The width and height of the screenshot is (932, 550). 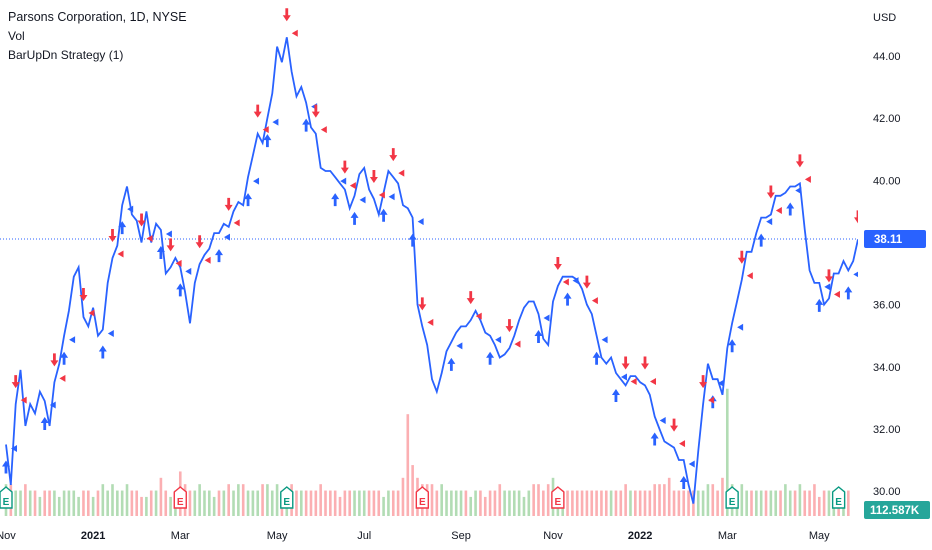 What do you see at coordinates (461, 536) in the screenshot?
I see `x-tick-label: Sep` at bounding box center [461, 536].